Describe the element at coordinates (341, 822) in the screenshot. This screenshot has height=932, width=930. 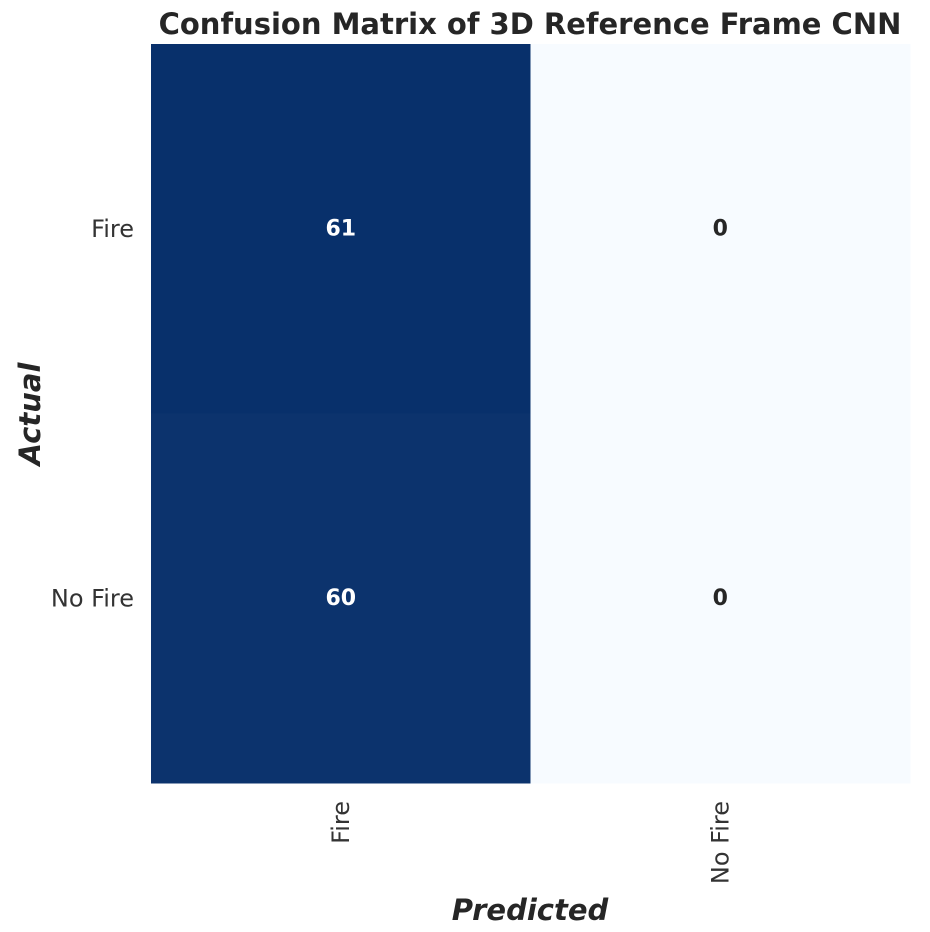
I see `x-tick-label: Fire` at that location.